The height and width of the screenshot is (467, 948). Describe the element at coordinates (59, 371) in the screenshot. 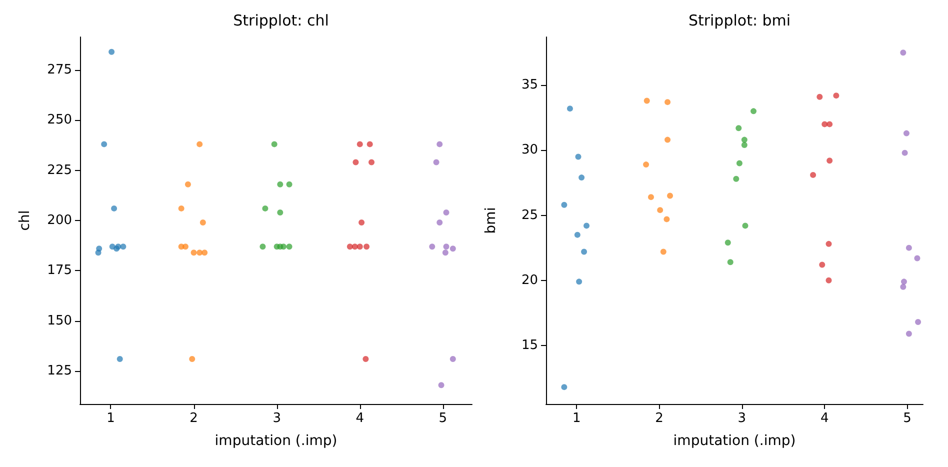

I see `y-tick-label: 125` at that location.